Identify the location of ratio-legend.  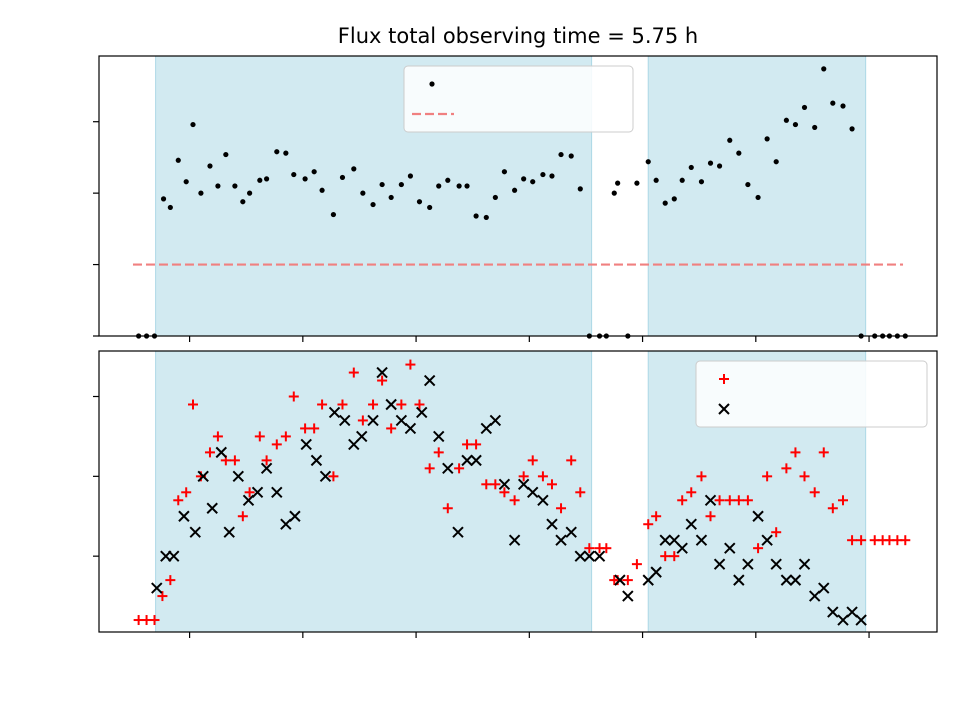
(518, 99).